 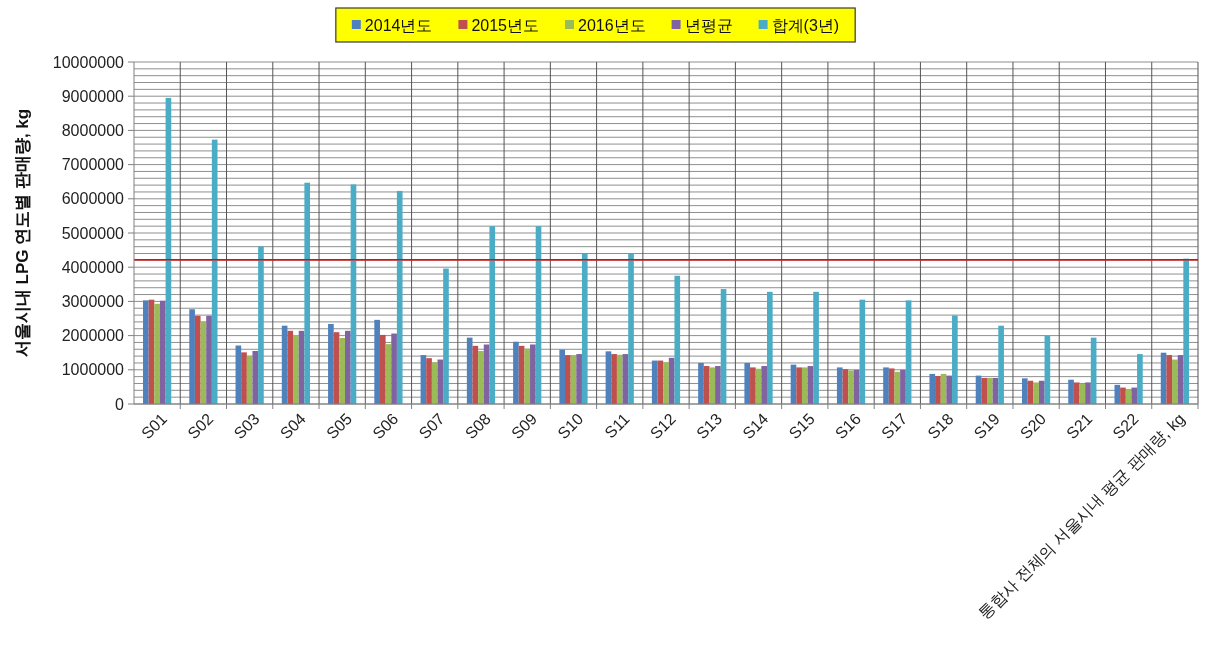 What do you see at coordinates (88, 62) in the screenshot?
I see `y-tick-label: 10000000` at bounding box center [88, 62].